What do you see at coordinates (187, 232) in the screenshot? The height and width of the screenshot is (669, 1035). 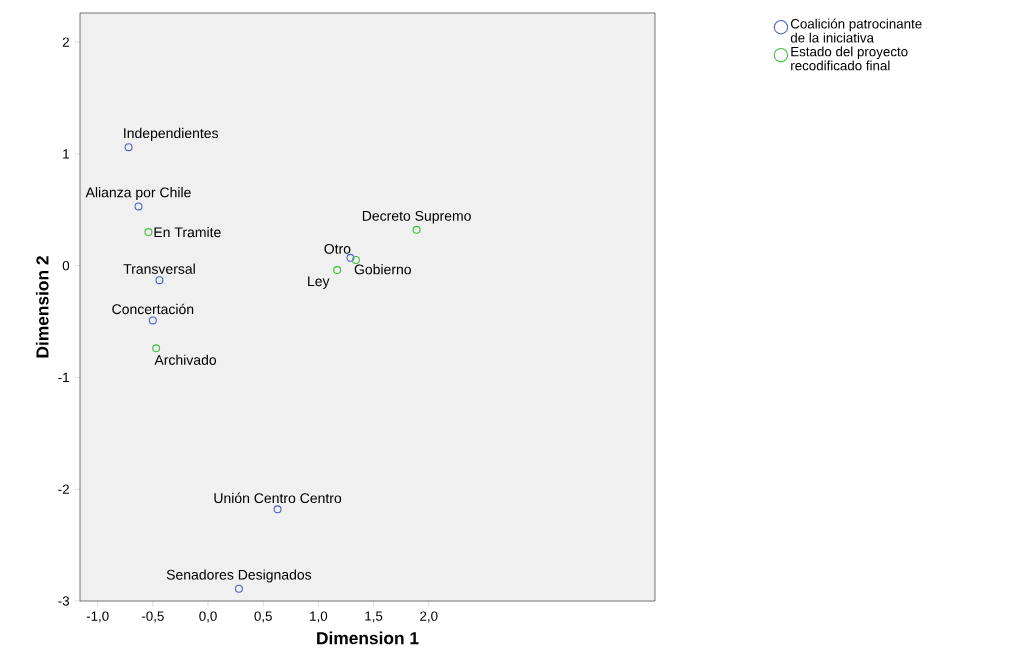 I see `annotation: En Tramite` at bounding box center [187, 232].